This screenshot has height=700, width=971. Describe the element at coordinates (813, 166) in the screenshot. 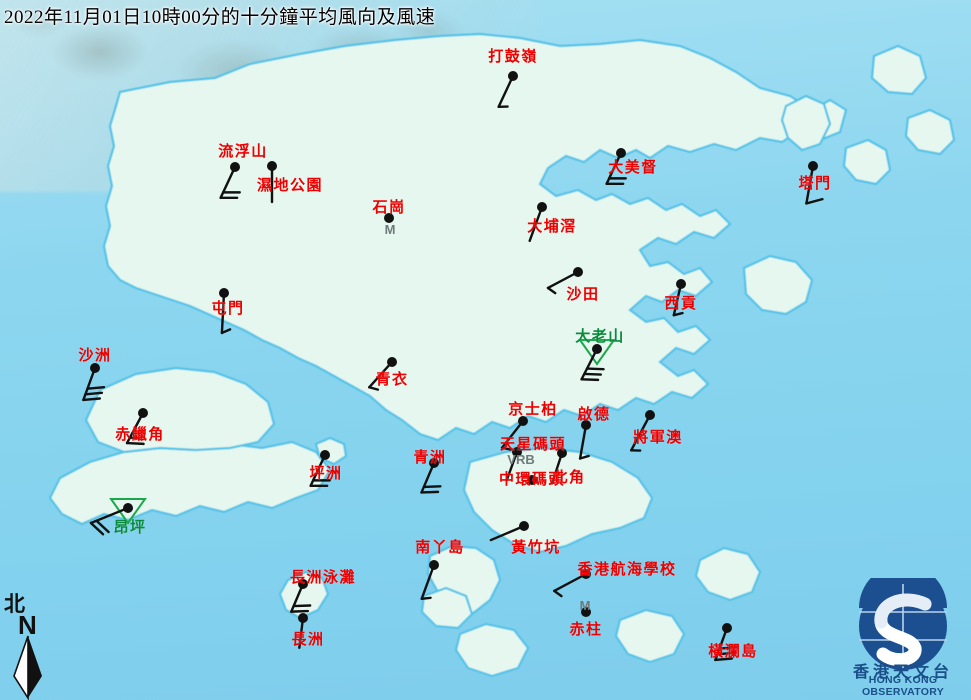

I see `station-dot-tap-mun` at that location.